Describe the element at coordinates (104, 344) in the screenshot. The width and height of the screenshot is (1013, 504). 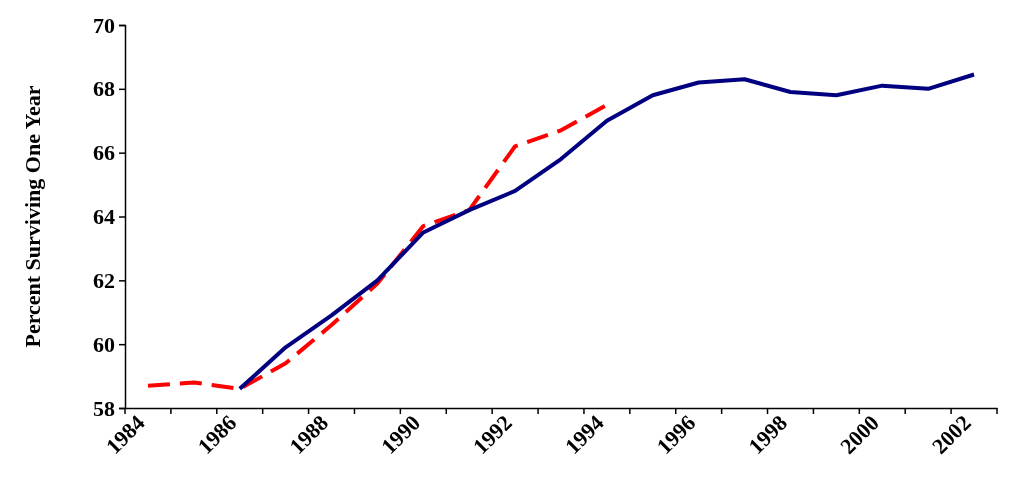
I see `y-tick-label: 60` at that location.